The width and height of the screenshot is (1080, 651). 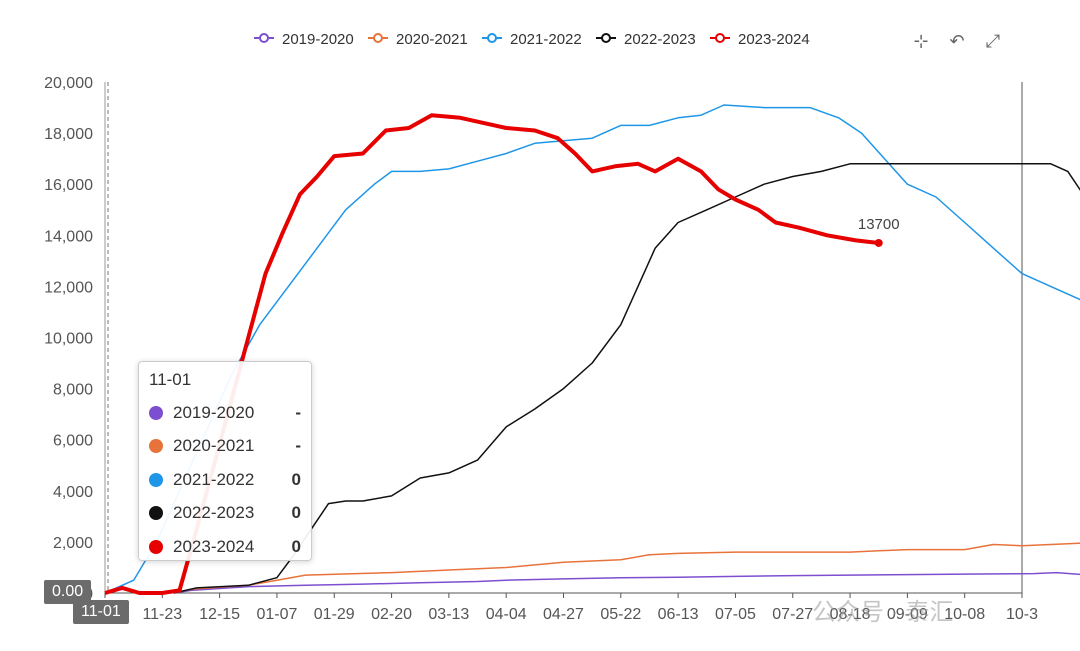 What do you see at coordinates (432, 39) in the screenshot?
I see `legend-label: 2020-2021` at bounding box center [432, 39].